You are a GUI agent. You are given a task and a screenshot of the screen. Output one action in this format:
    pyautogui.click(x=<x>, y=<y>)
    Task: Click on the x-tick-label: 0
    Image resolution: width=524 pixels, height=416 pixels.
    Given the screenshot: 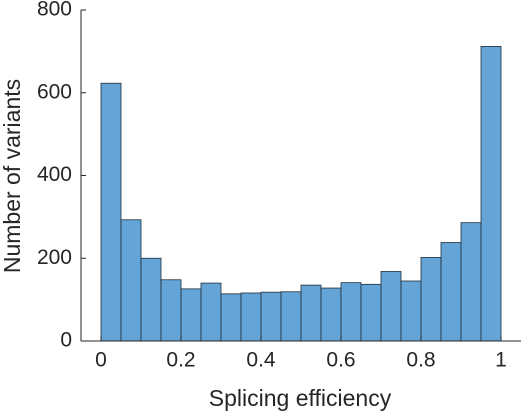 What is the action you would take?
    pyautogui.click(x=101, y=360)
    